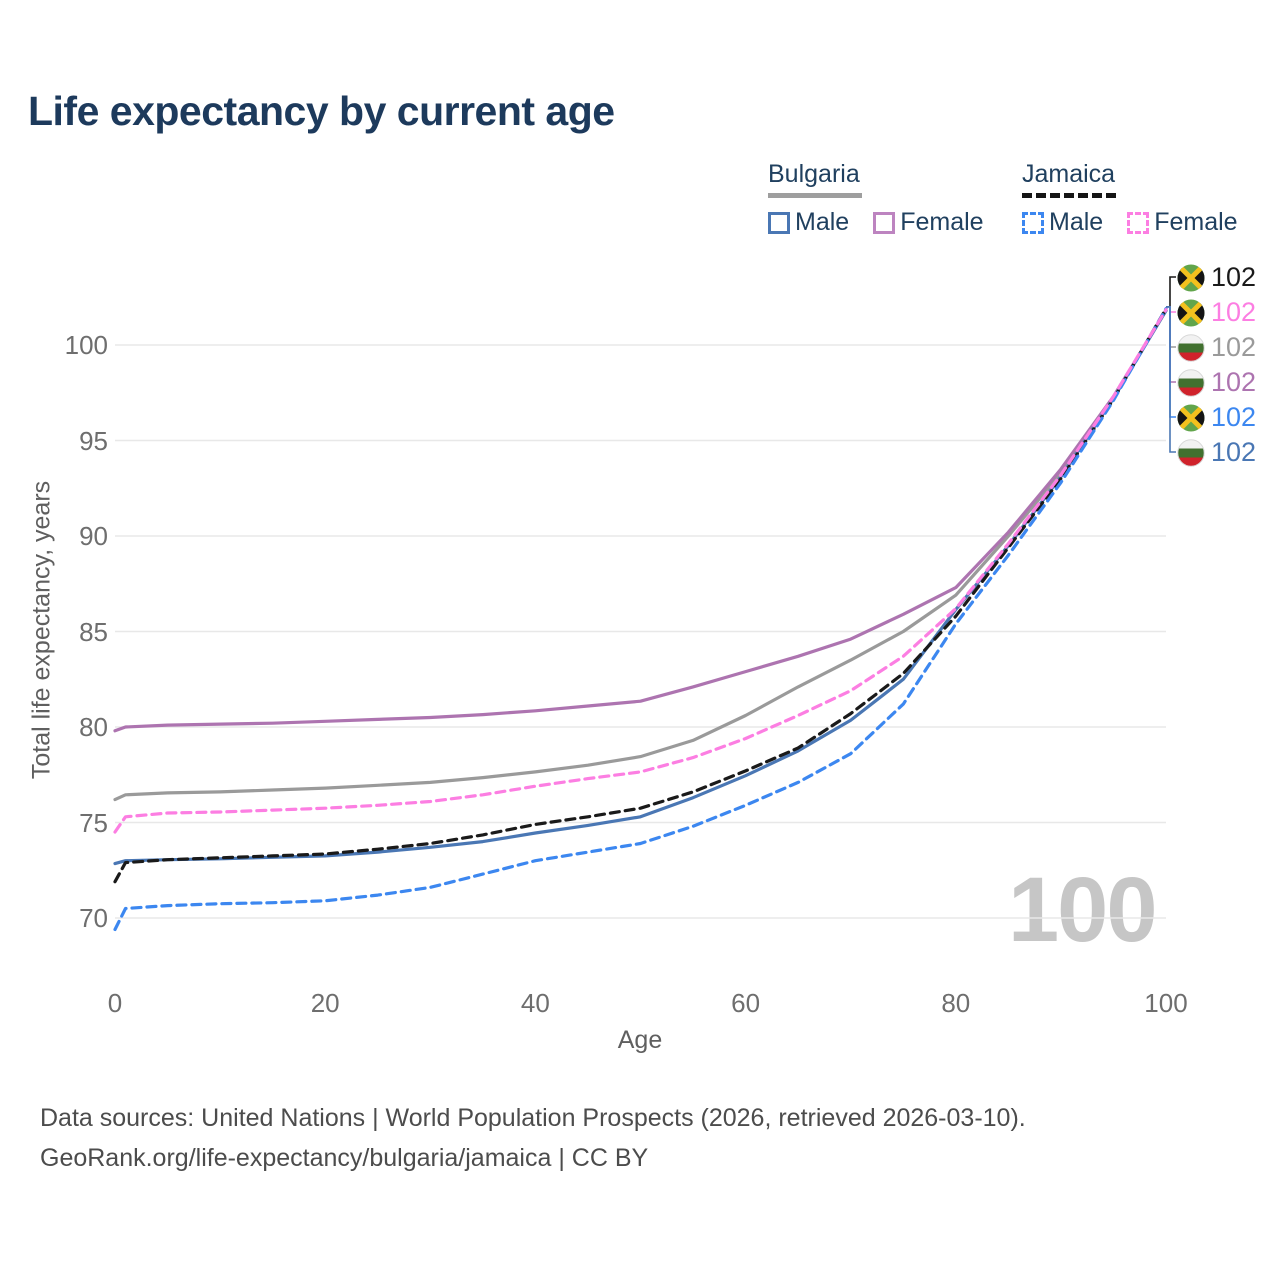 Image resolution: width=1280 pixels, height=1280 pixels. Describe the element at coordinates (321, 111) in the screenshot. I see `page-title: Life expectancy by current age` at that location.